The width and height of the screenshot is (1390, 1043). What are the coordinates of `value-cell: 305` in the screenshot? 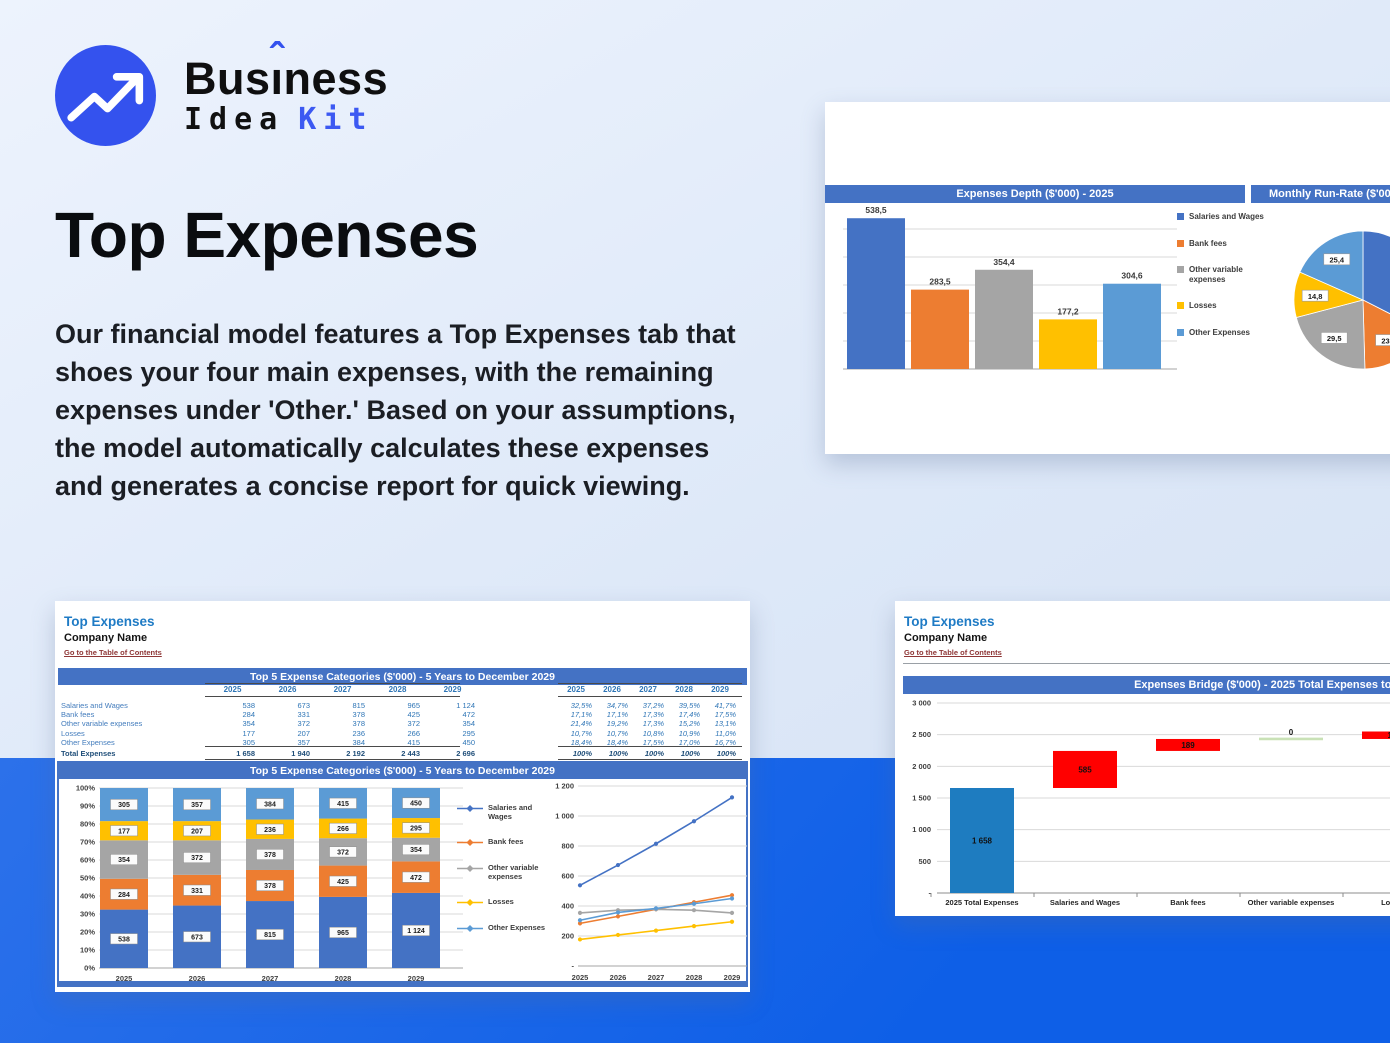 It's located at (248, 742).